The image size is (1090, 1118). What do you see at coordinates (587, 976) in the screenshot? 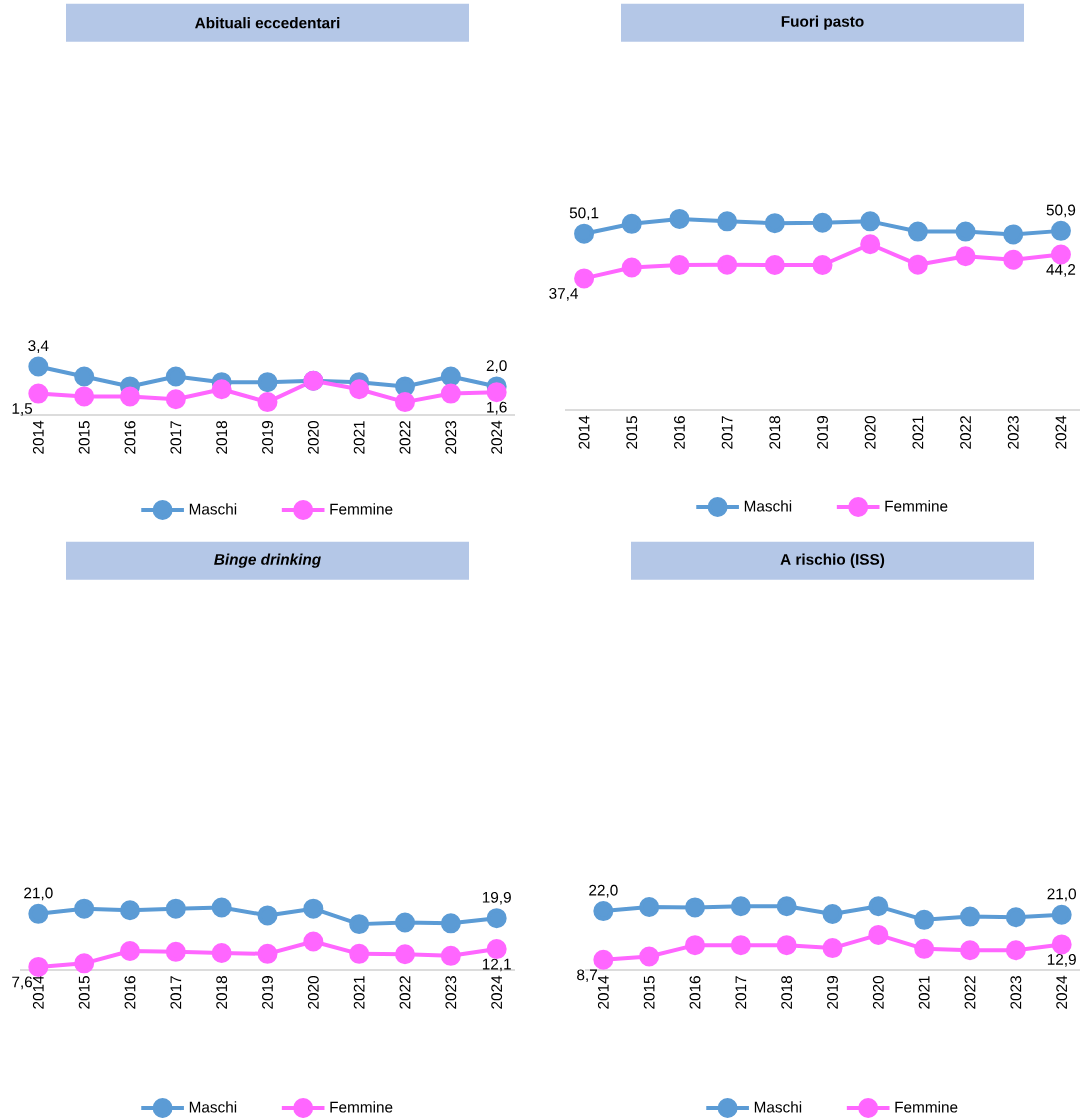
I see `data-label: 8,7` at bounding box center [587, 976].